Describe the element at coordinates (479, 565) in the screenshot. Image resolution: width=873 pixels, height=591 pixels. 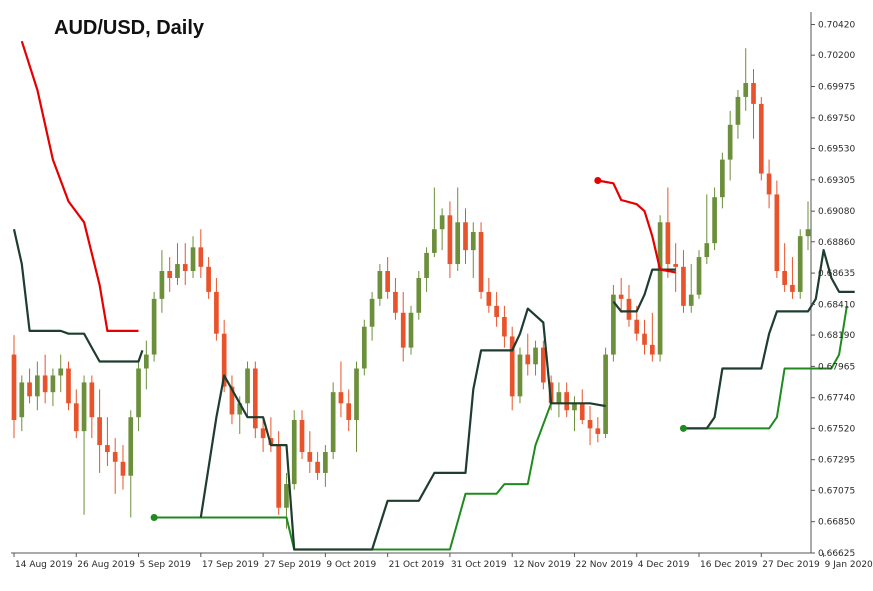
I see `x-tick-label: 31 Oct 2019` at that location.